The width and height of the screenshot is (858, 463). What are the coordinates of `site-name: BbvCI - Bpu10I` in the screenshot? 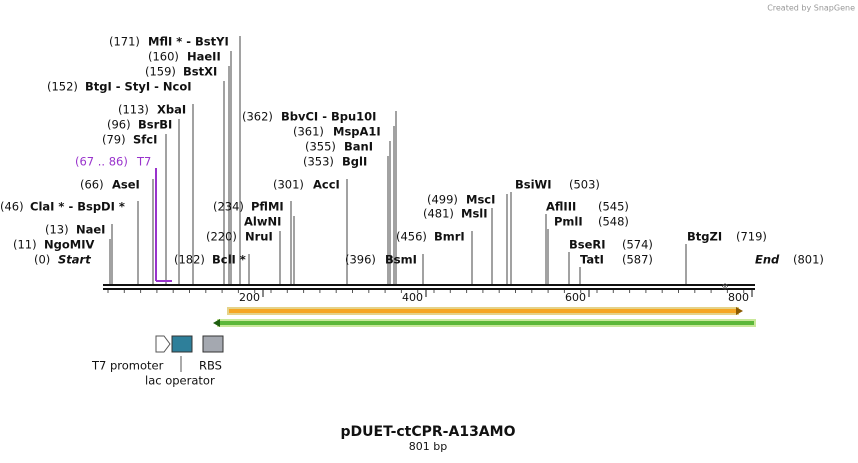 It's located at (328, 117).